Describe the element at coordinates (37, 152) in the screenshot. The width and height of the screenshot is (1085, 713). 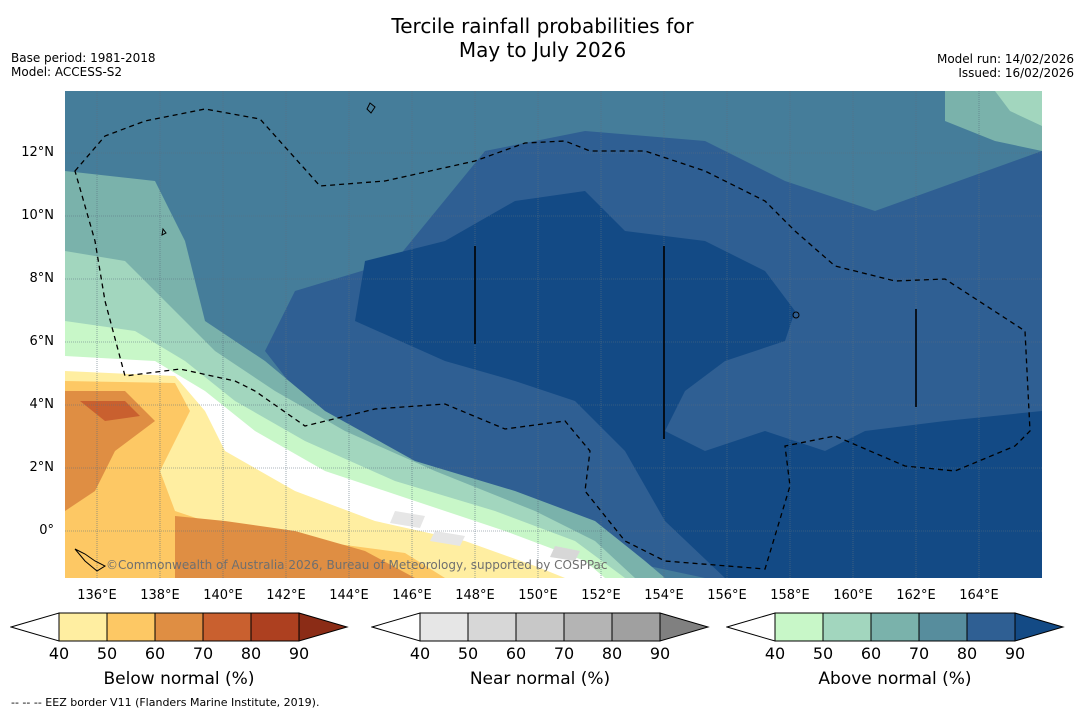
I see `lat-label-12n: 12°N` at that location.